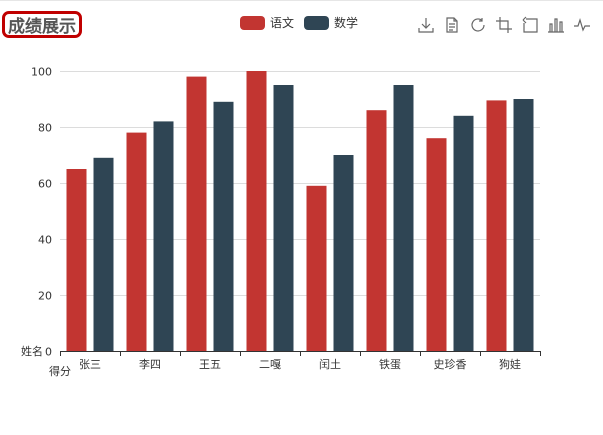 Image resolution: width=603 pixels, height=435 pixels. Describe the element at coordinates (390, 364) in the screenshot. I see `x-tick-label: 铁蛋` at that location.